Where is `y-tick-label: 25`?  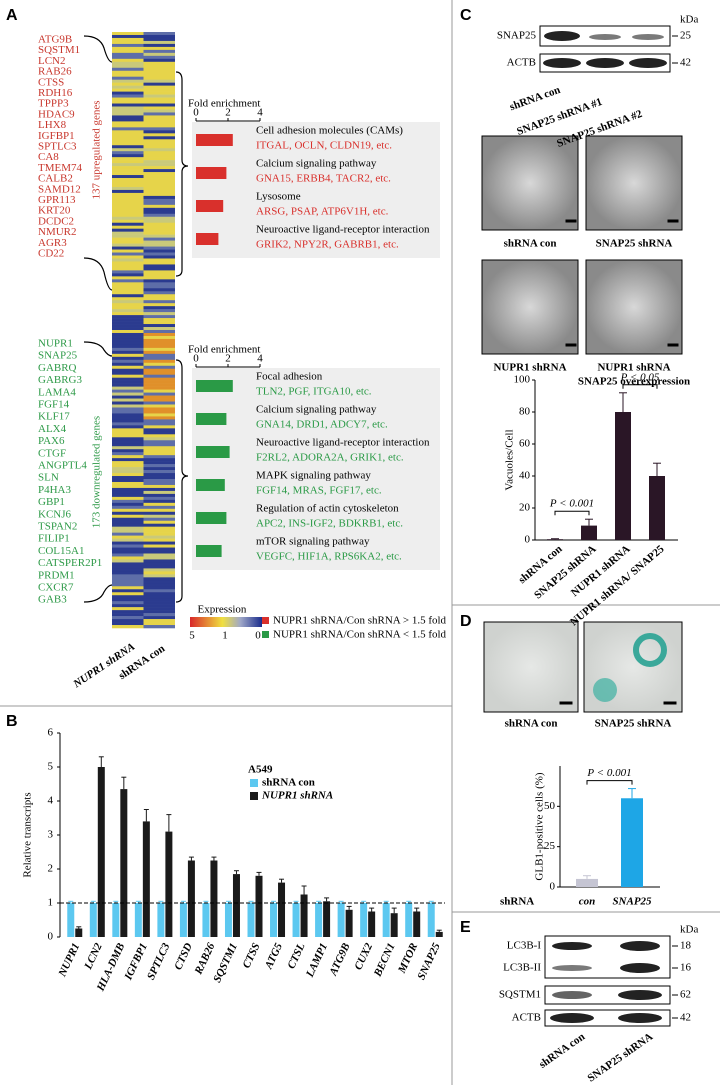
y-tick-label: 25 is located at coordinates (550, 846).